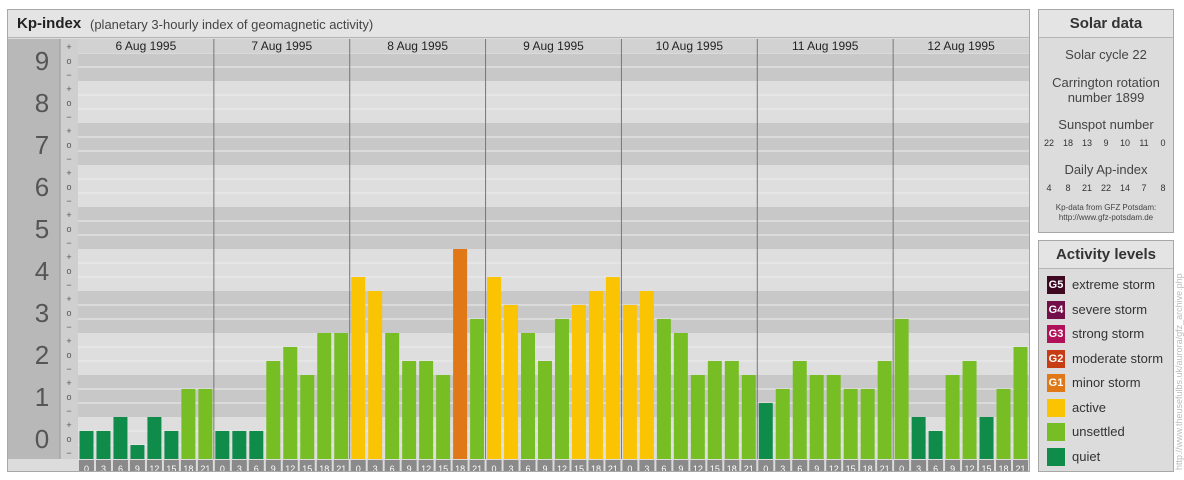 The image size is (1184, 480). Describe the element at coordinates (1118, 358) in the screenshot. I see `legend-label: moderate storm` at that location.